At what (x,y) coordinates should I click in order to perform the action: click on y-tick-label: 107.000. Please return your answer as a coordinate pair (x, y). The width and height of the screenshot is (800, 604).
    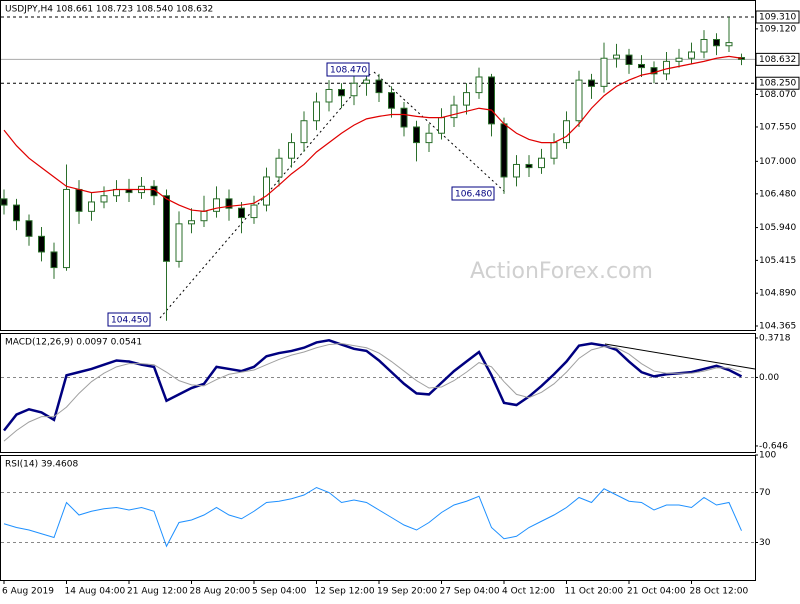
    Looking at the image, I should click on (777, 162).